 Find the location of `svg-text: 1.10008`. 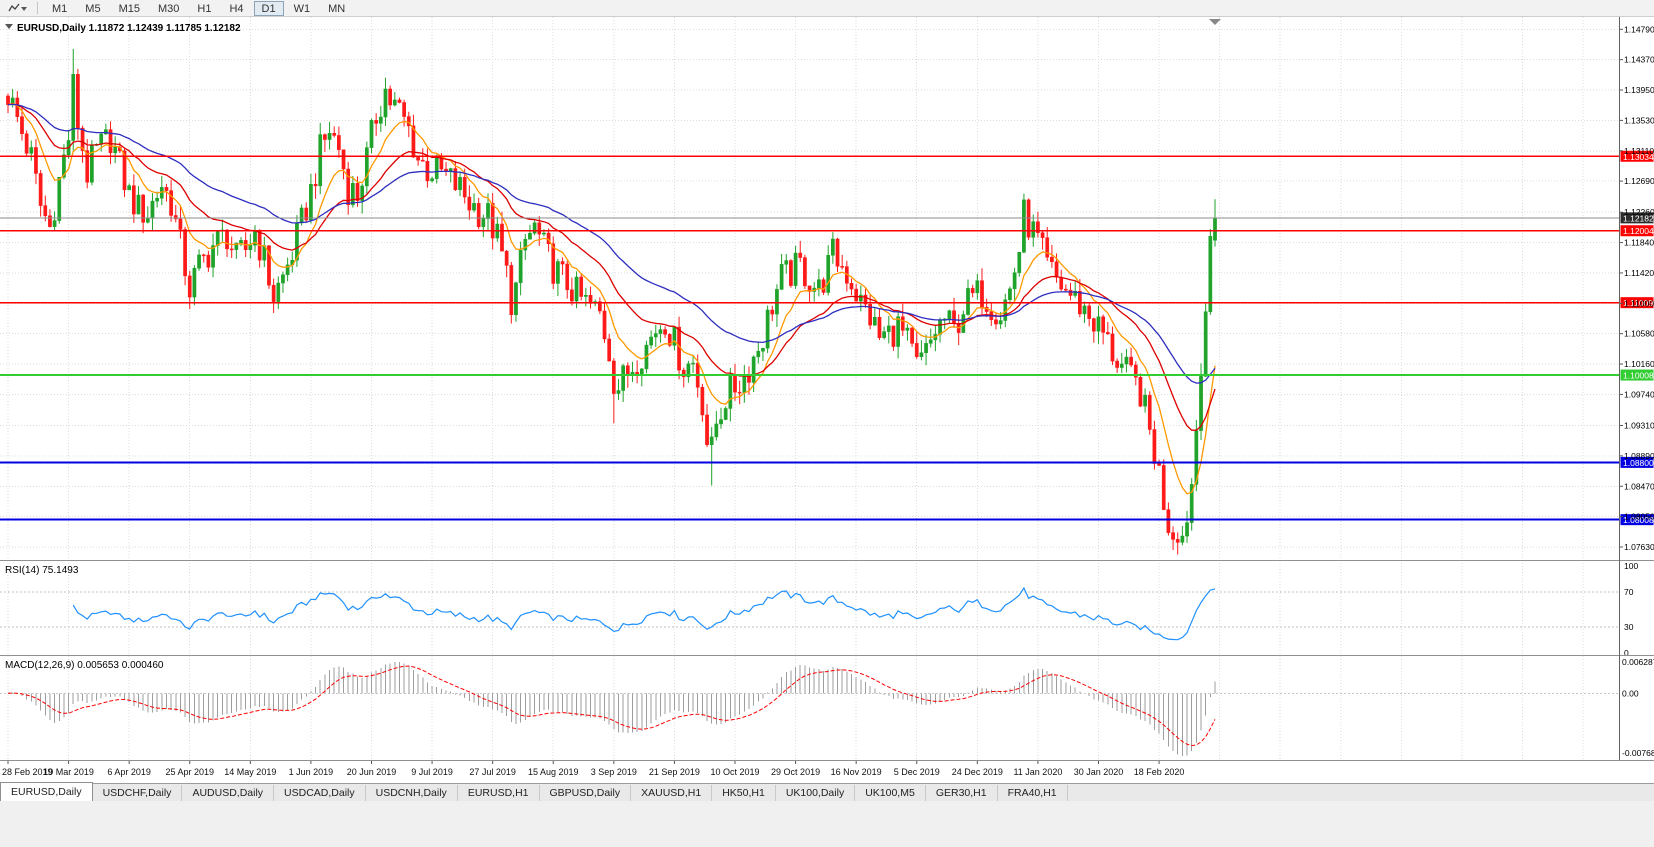

svg-text: 1.10008 is located at coordinates (1638, 376).